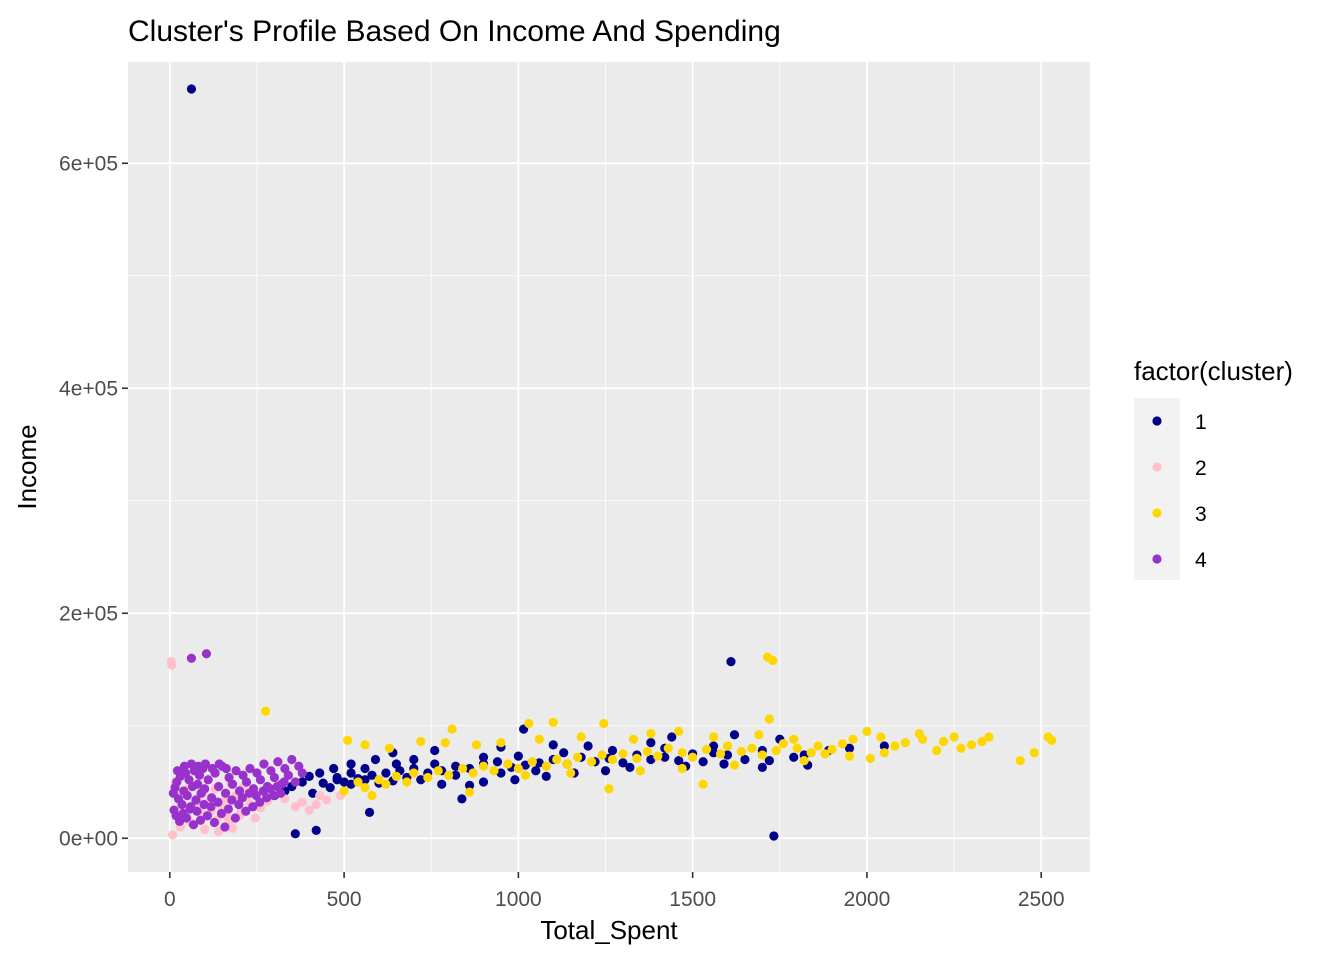 The height and width of the screenshot is (965, 1344). Describe the element at coordinates (344, 899) in the screenshot. I see `x-tick-label: 500` at that location.